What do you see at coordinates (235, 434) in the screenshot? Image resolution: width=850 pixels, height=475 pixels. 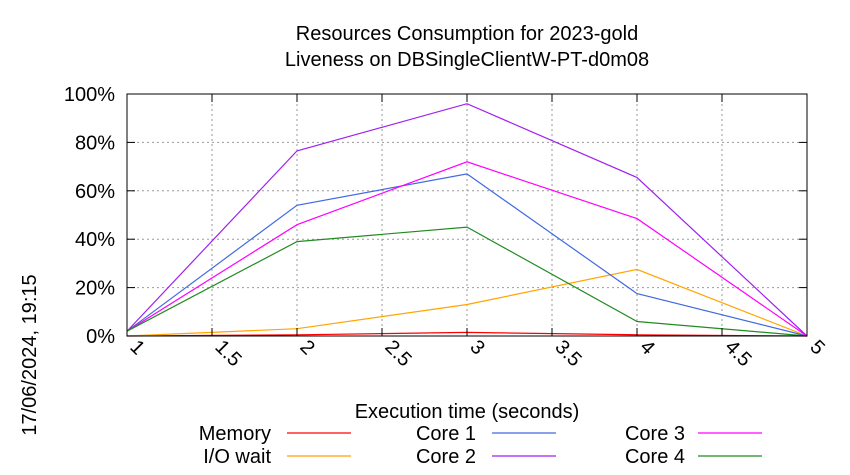 I see `legend-label: Memory` at bounding box center [235, 434].